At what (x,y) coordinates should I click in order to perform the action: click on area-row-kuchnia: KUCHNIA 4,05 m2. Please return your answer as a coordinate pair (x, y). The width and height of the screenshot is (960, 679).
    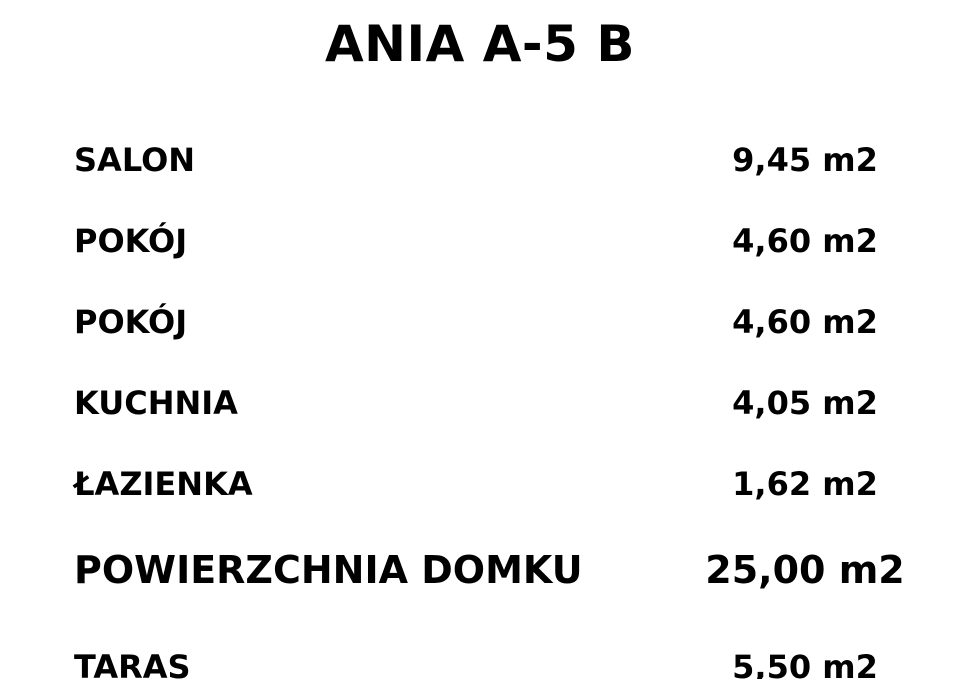
    Looking at the image, I should click on (512, 408).